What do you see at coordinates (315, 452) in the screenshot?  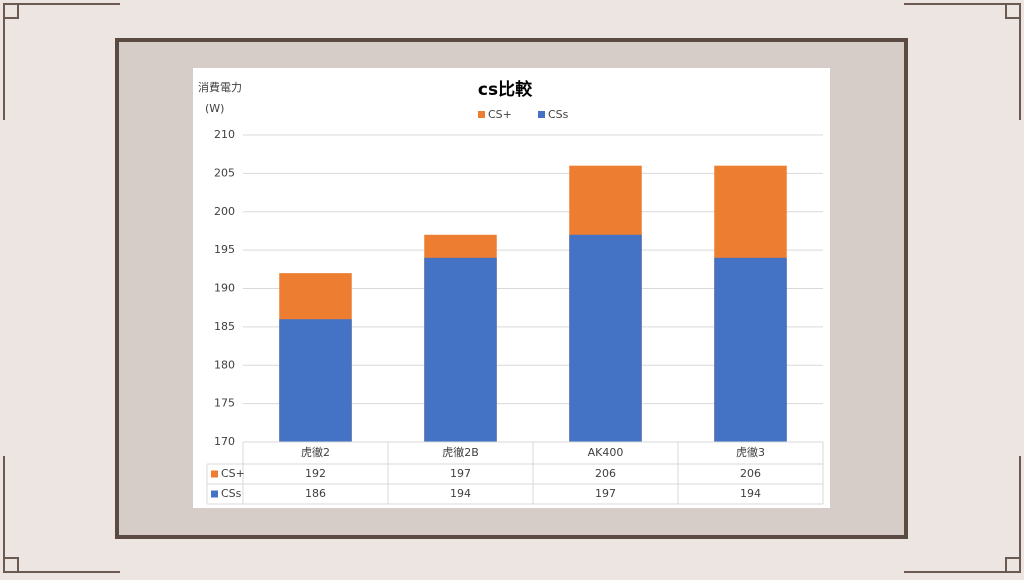 I see `x-tick-label: 虎徹2` at bounding box center [315, 452].